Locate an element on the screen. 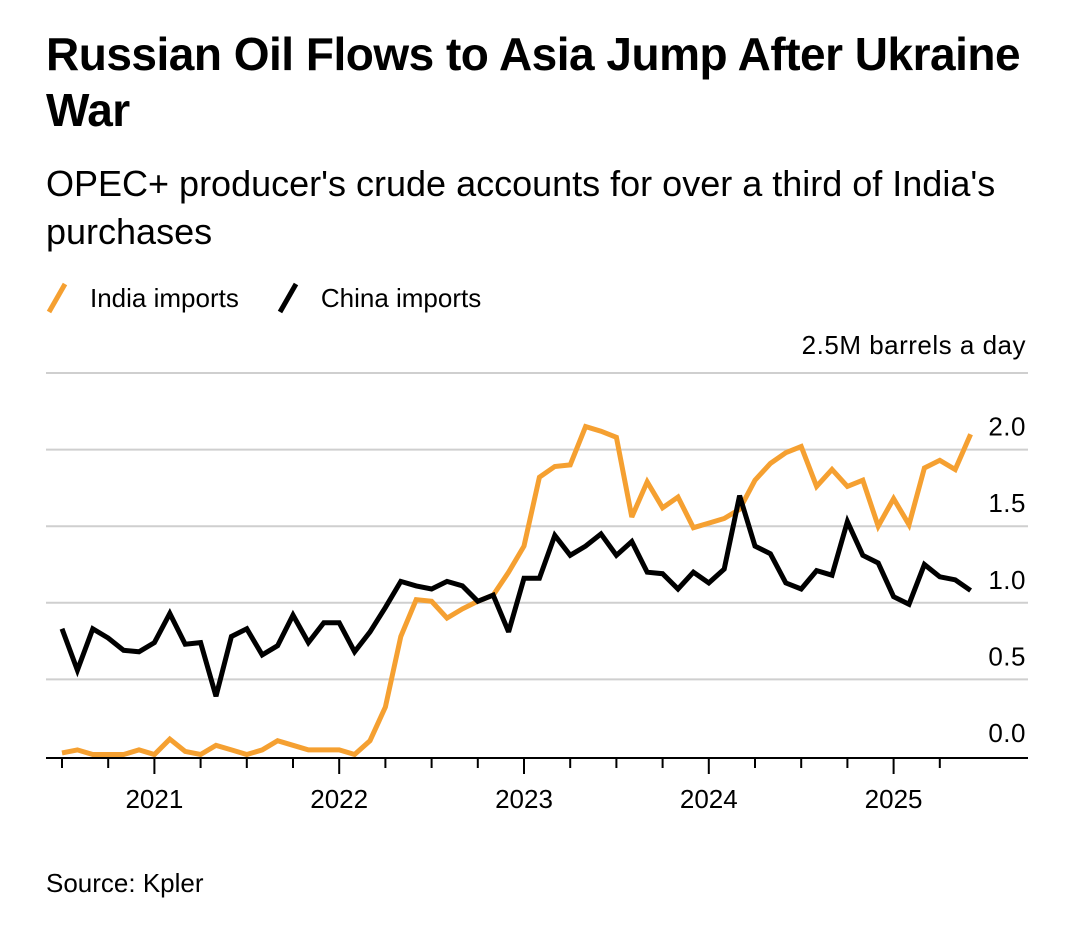 The height and width of the screenshot is (946, 1080). legend-item-china: China imports is located at coordinates (379, 298).